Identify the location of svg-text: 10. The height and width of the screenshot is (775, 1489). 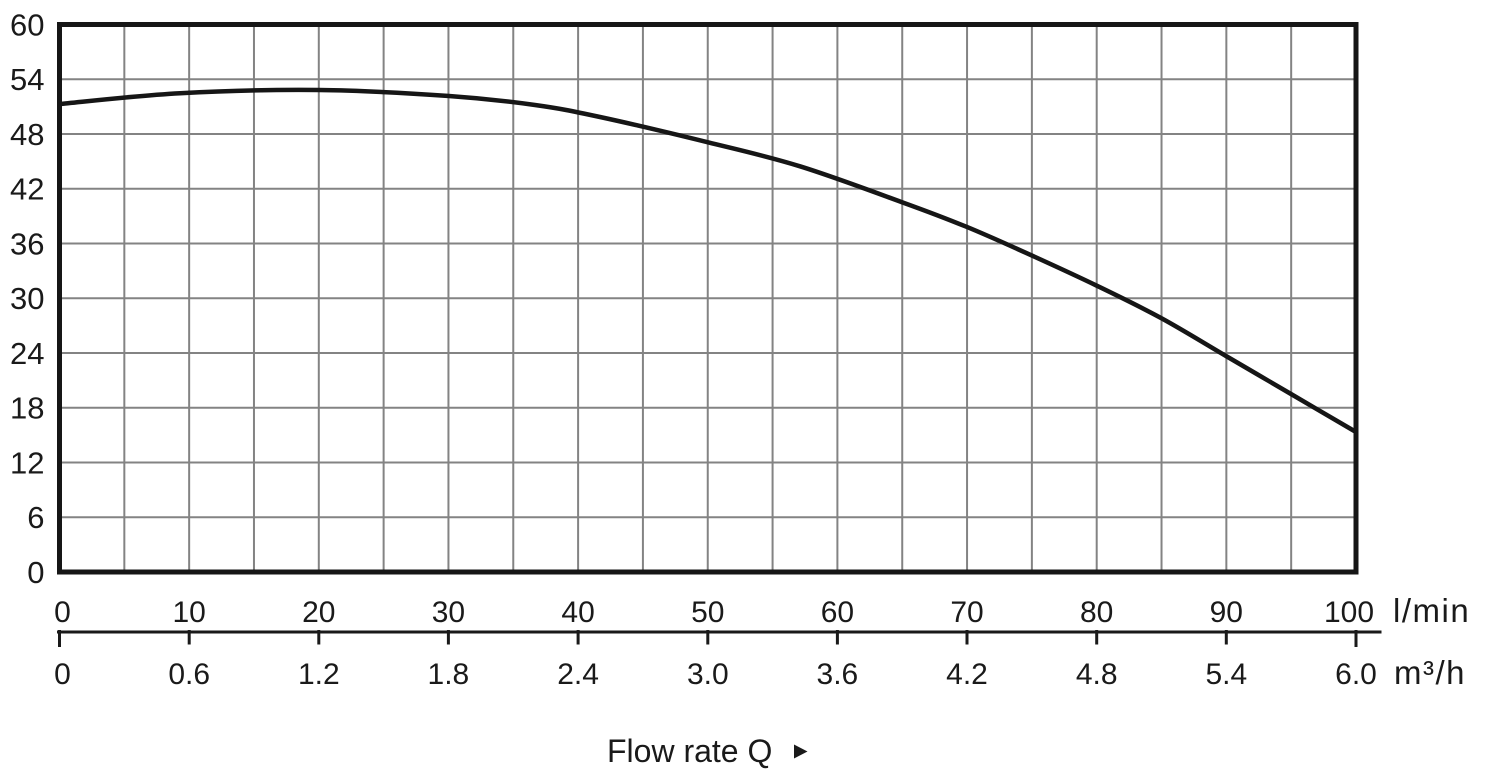
(189, 612).